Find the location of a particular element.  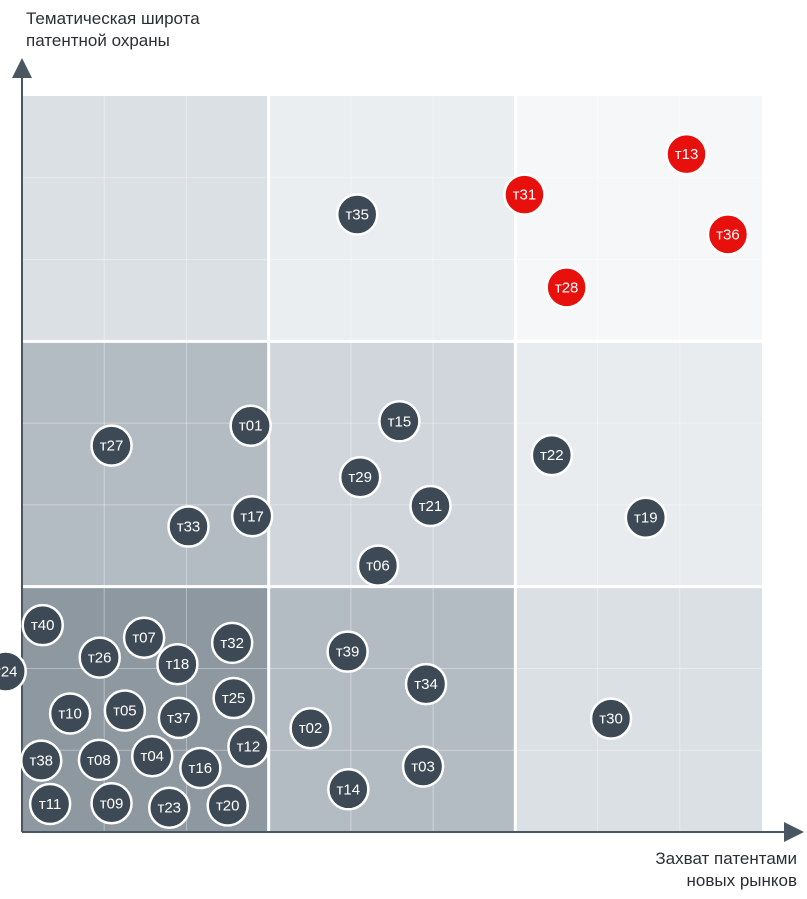

data-point-label: т36 is located at coordinates (728, 234).